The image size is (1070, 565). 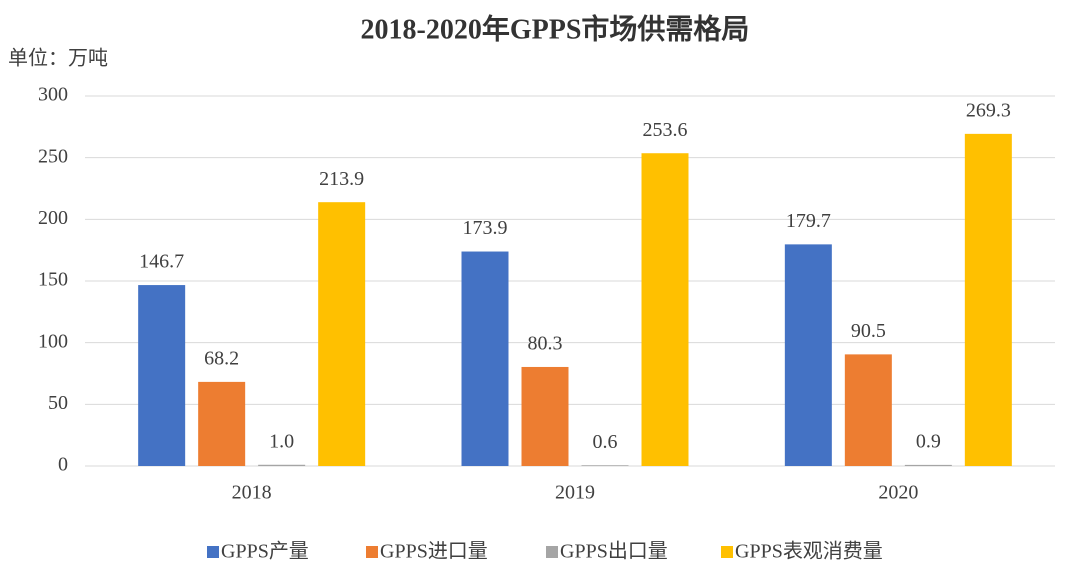 What do you see at coordinates (58, 58) in the screenshot?
I see `y-axis-unit: 单位：万吨` at bounding box center [58, 58].